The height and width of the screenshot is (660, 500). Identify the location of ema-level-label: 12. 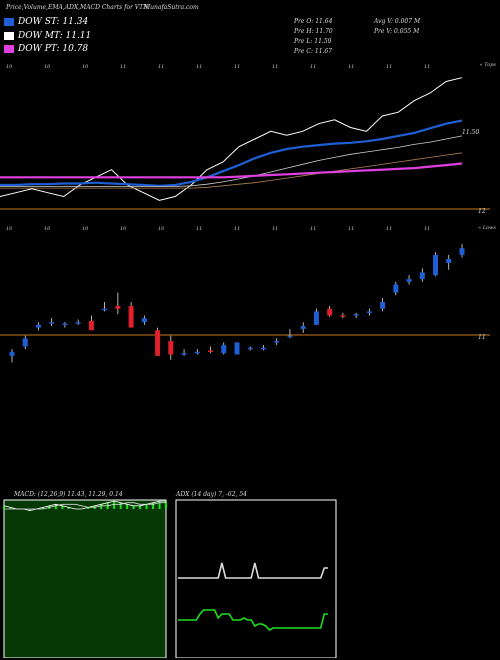
(482, 211).